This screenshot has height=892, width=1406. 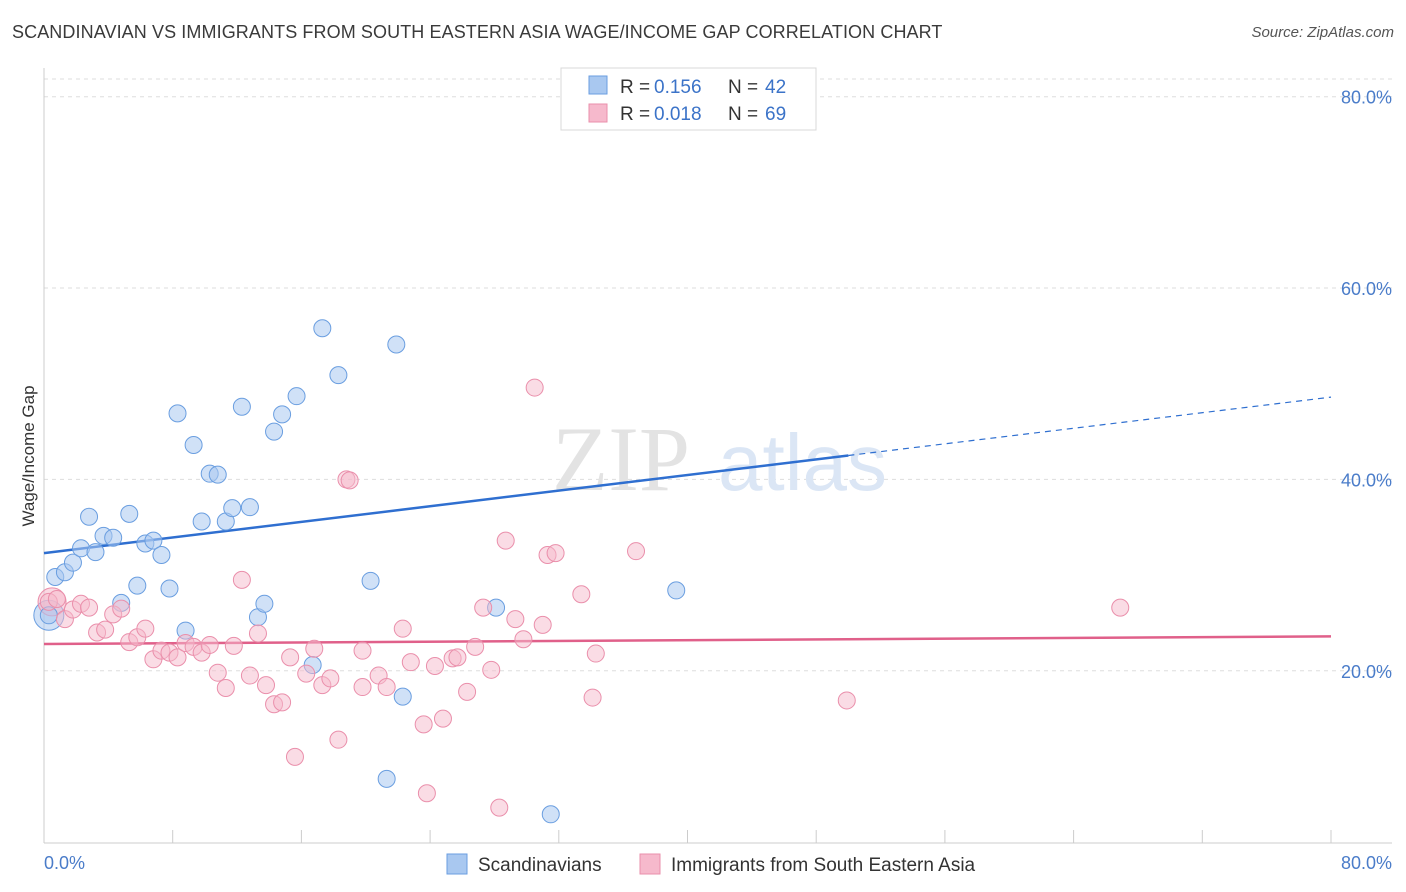 I want to click on watermark-atlas: atlas, so click(x=802, y=462).